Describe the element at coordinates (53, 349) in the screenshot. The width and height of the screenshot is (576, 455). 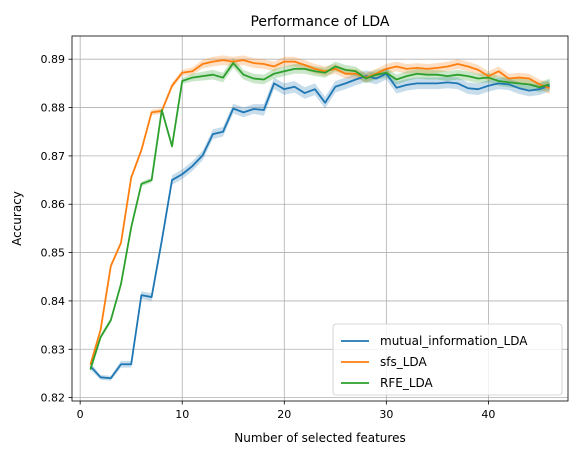
I see `y-tick-label: 0.83` at that location.